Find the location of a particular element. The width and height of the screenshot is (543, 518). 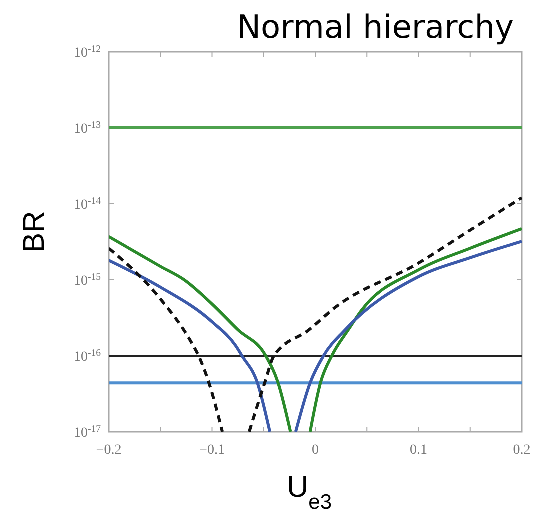

y-tick-label: 10$^{-17}$ is located at coordinates (88, 432).